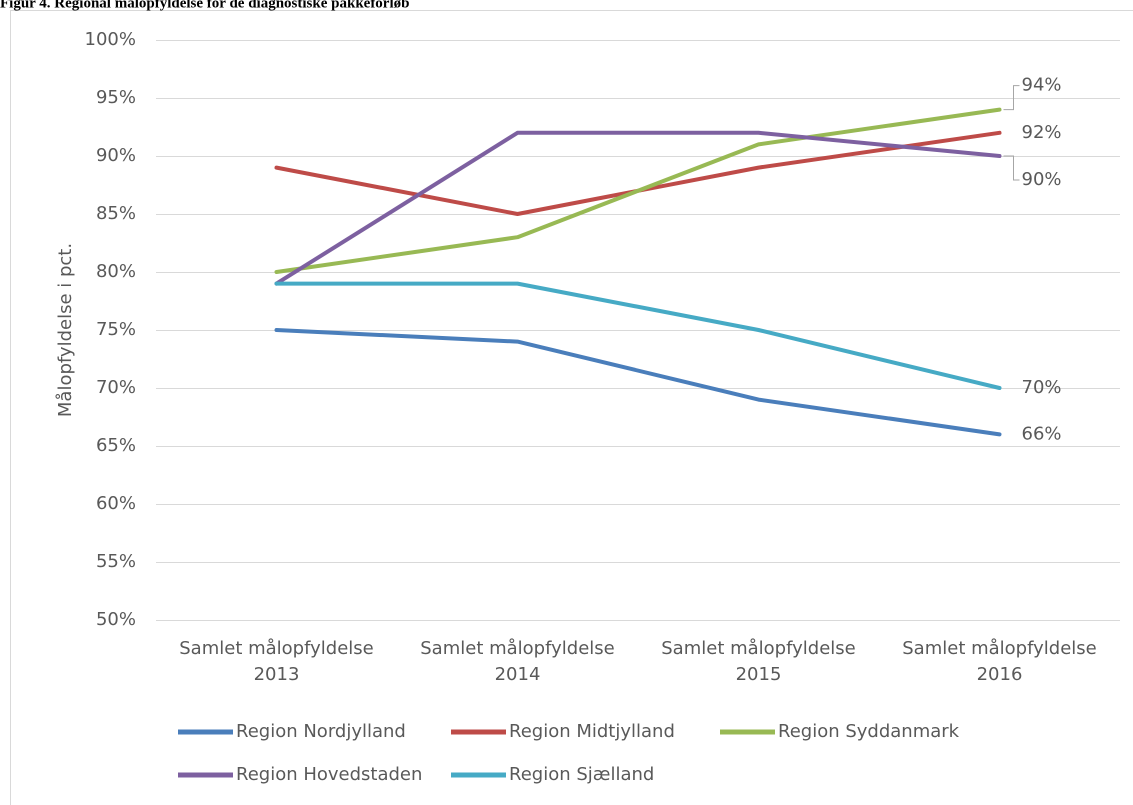 The height and width of the screenshot is (805, 1133). Describe the element at coordinates (1042, 387) in the screenshot. I see `data-label: 70%` at that location.